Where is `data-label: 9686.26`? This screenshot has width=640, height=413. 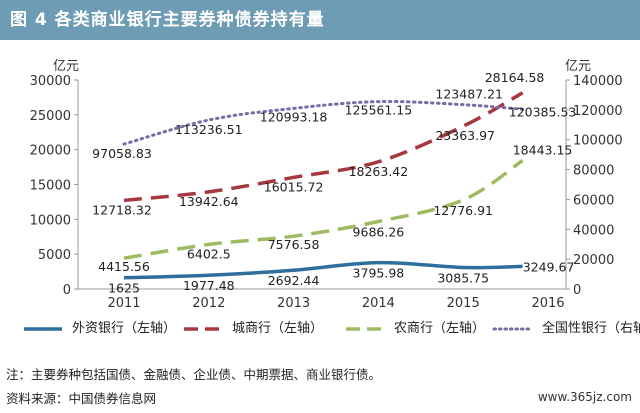
data-label: 9686.26 is located at coordinates (379, 232).